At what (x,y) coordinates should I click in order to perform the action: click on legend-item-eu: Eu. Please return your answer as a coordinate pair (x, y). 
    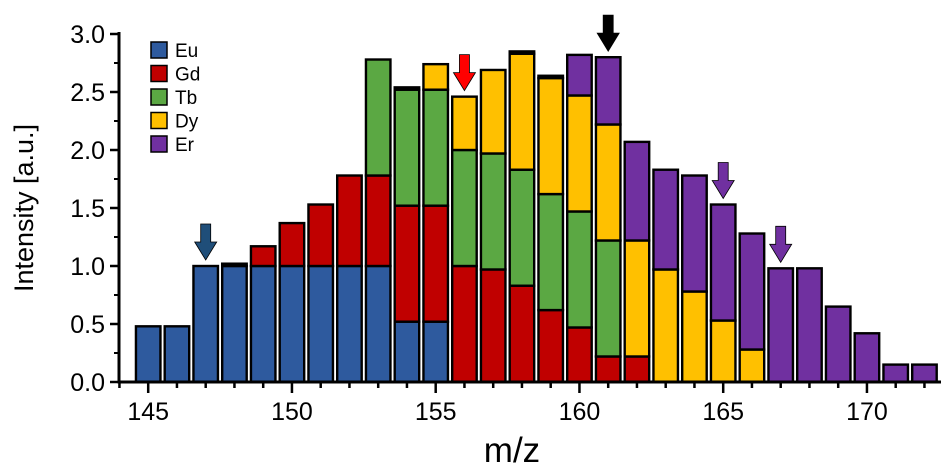
    Looking at the image, I should click on (174, 51).